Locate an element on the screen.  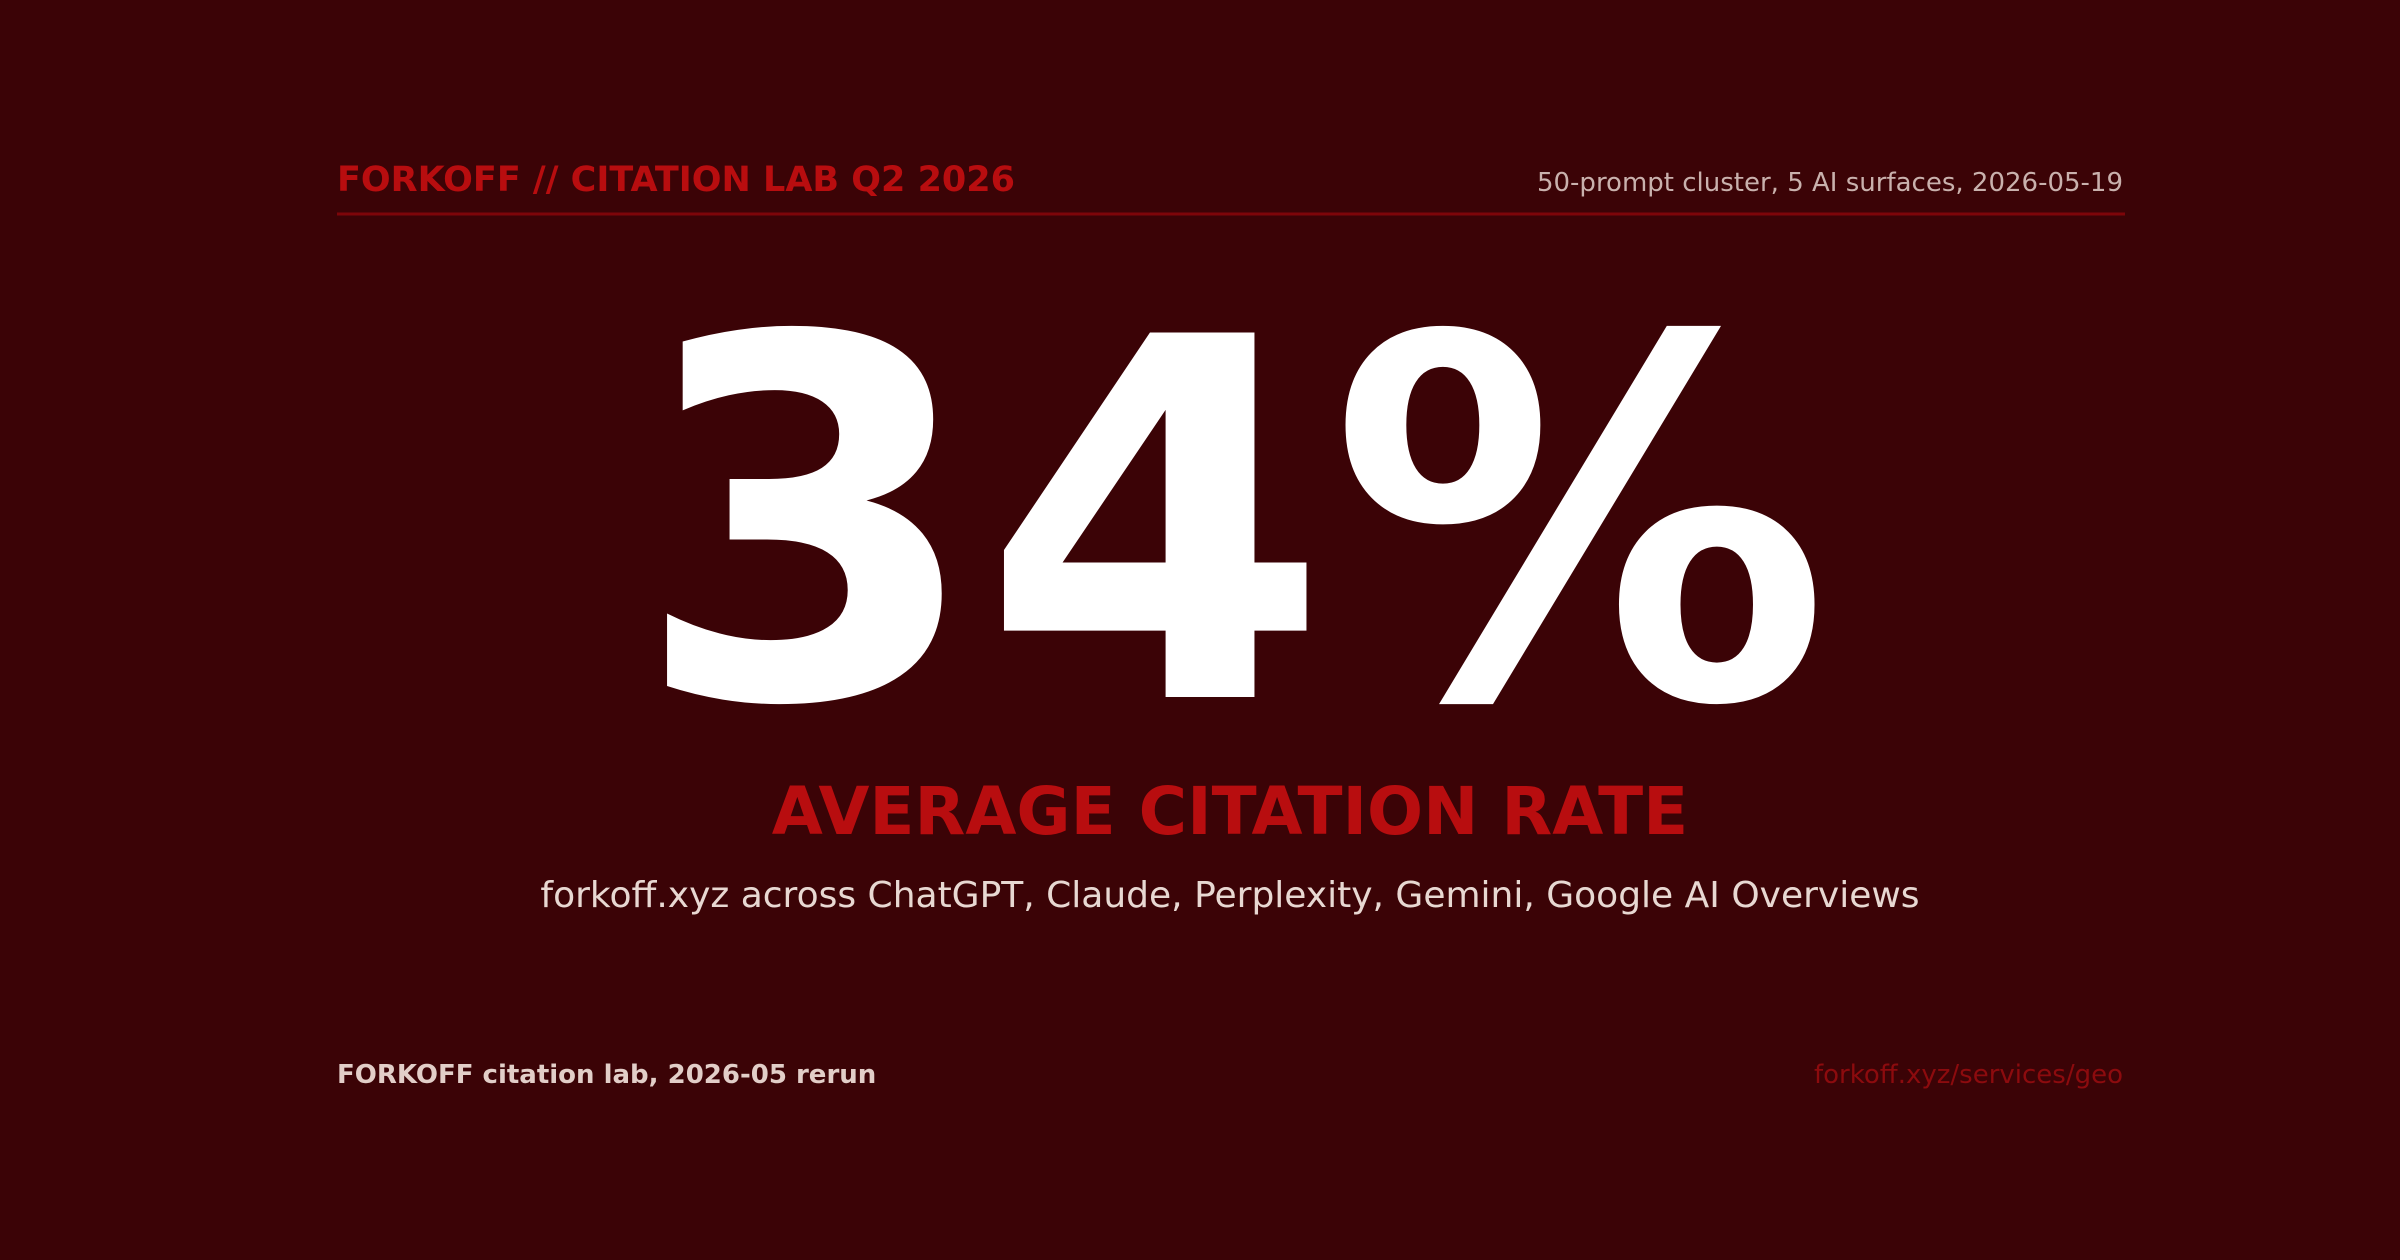
stat-label: AVERAGE CITATION RATE is located at coordinates (1230, 811).